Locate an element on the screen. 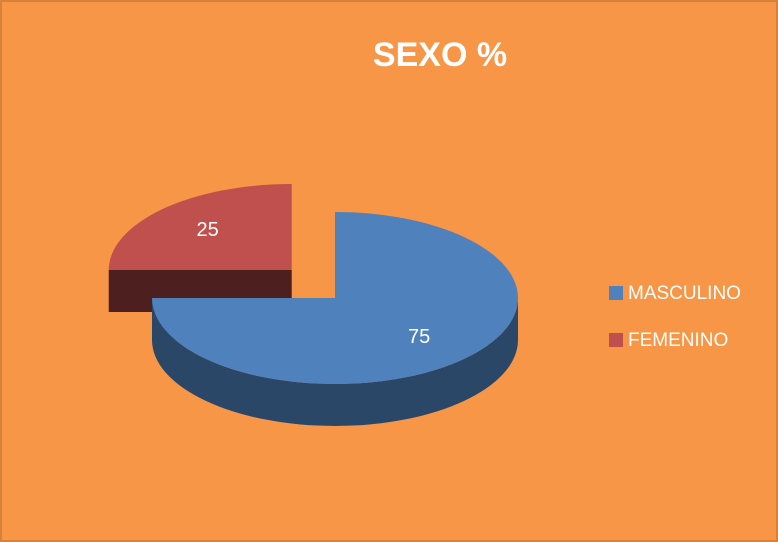  legend-label: FEMENINO is located at coordinates (678, 340).